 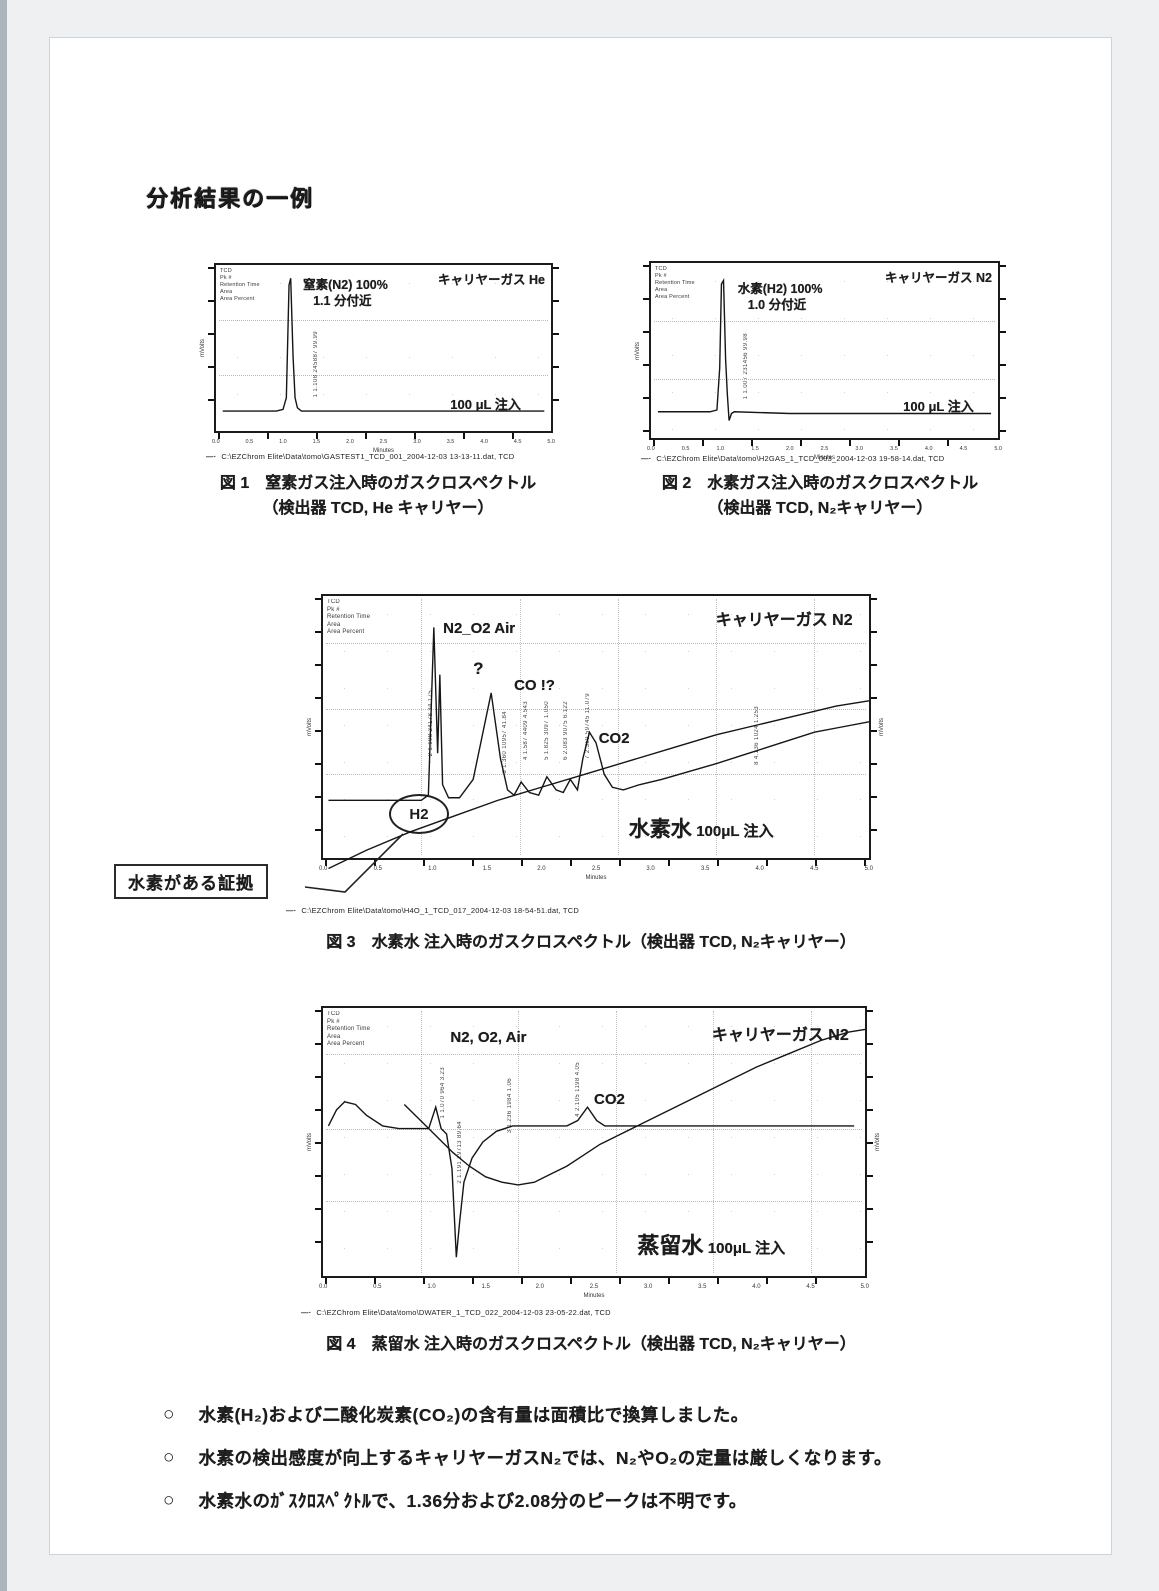 What do you see at coordinates (646, 350) in the screenshot?
I see `figure2-left-ticks` at bounding box center [646, 350].